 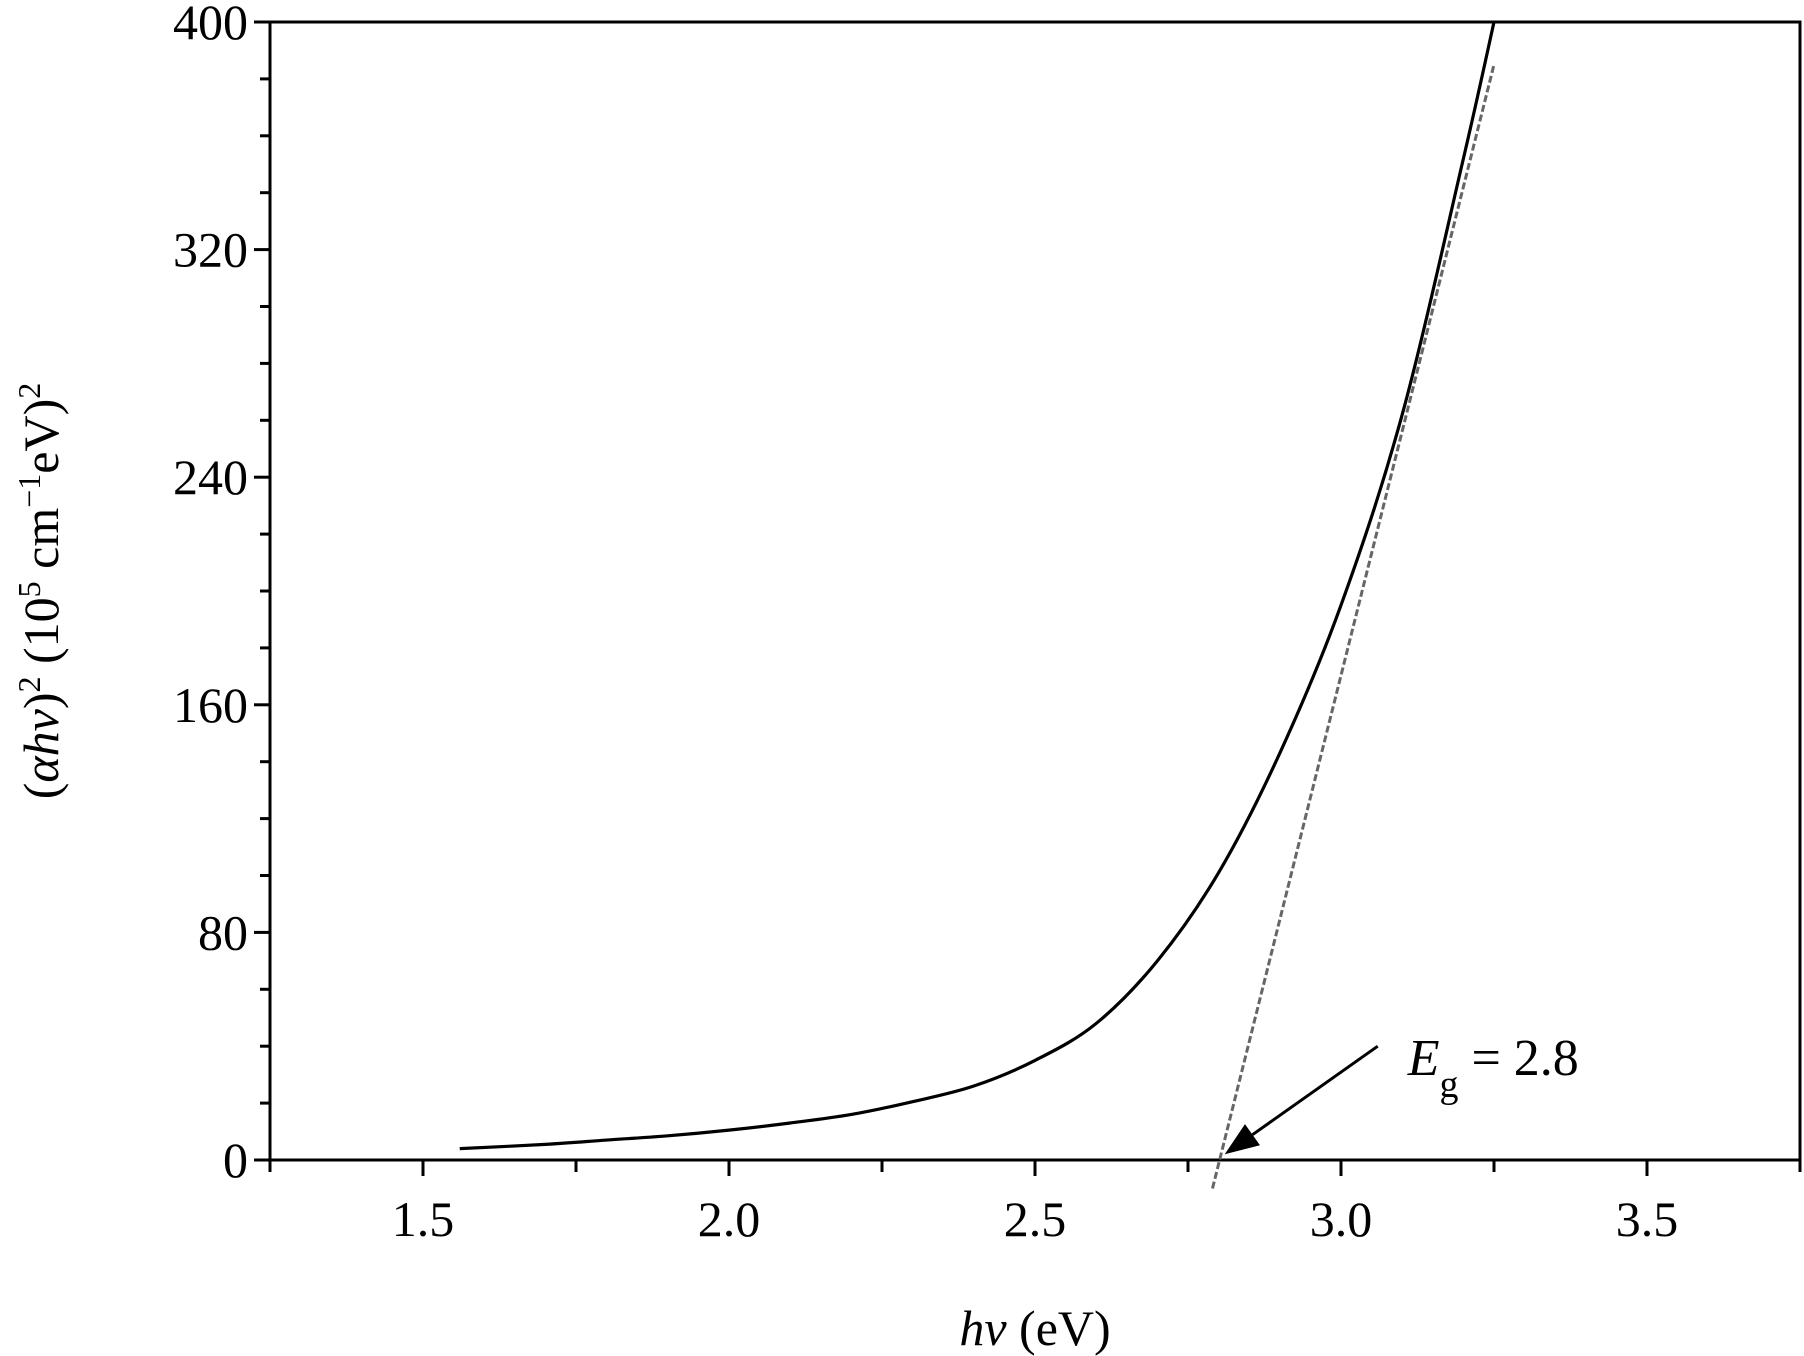 I want to click on y-axis-label: (αhv)2 (105 cm−1eV)2, so click(x=40, y=591).